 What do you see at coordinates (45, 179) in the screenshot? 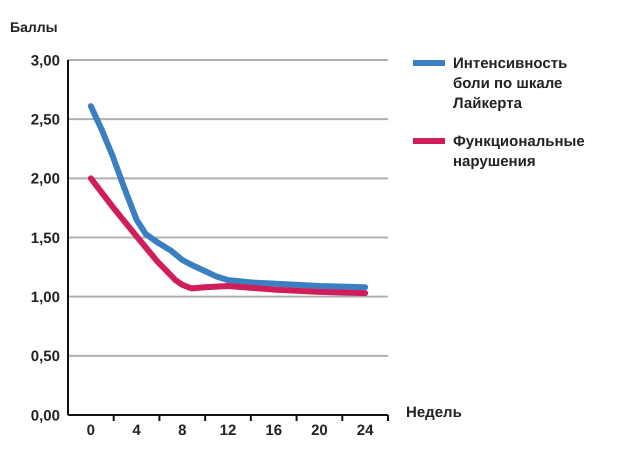
I see `y-tick-label: 2,00` at bounding box center [45, 179].